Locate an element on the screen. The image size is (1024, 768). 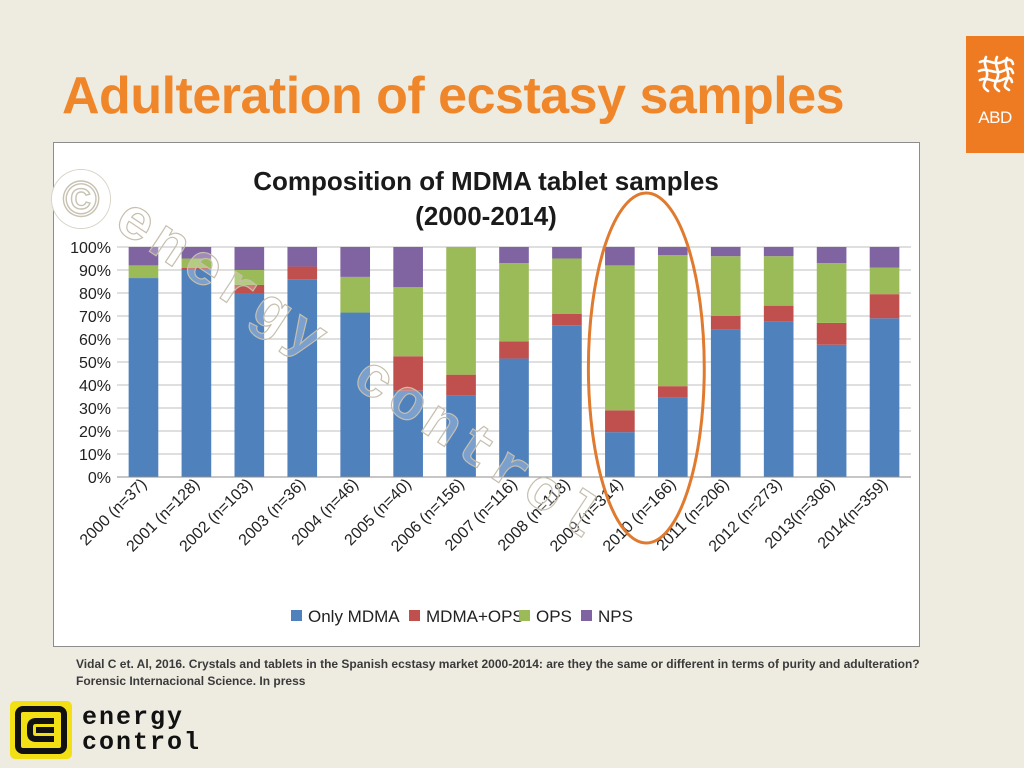
y-tick-label: 20% is located at coordinates (95, 432).